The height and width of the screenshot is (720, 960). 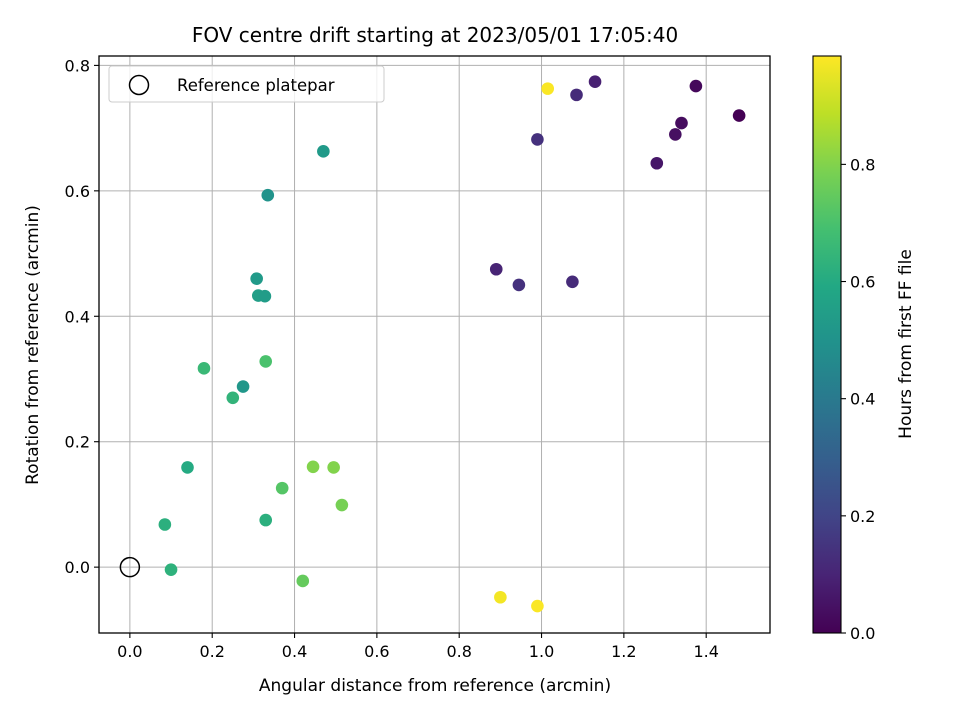 I want to click on x-tick-label: 1.0, so click(x=541, y=651).